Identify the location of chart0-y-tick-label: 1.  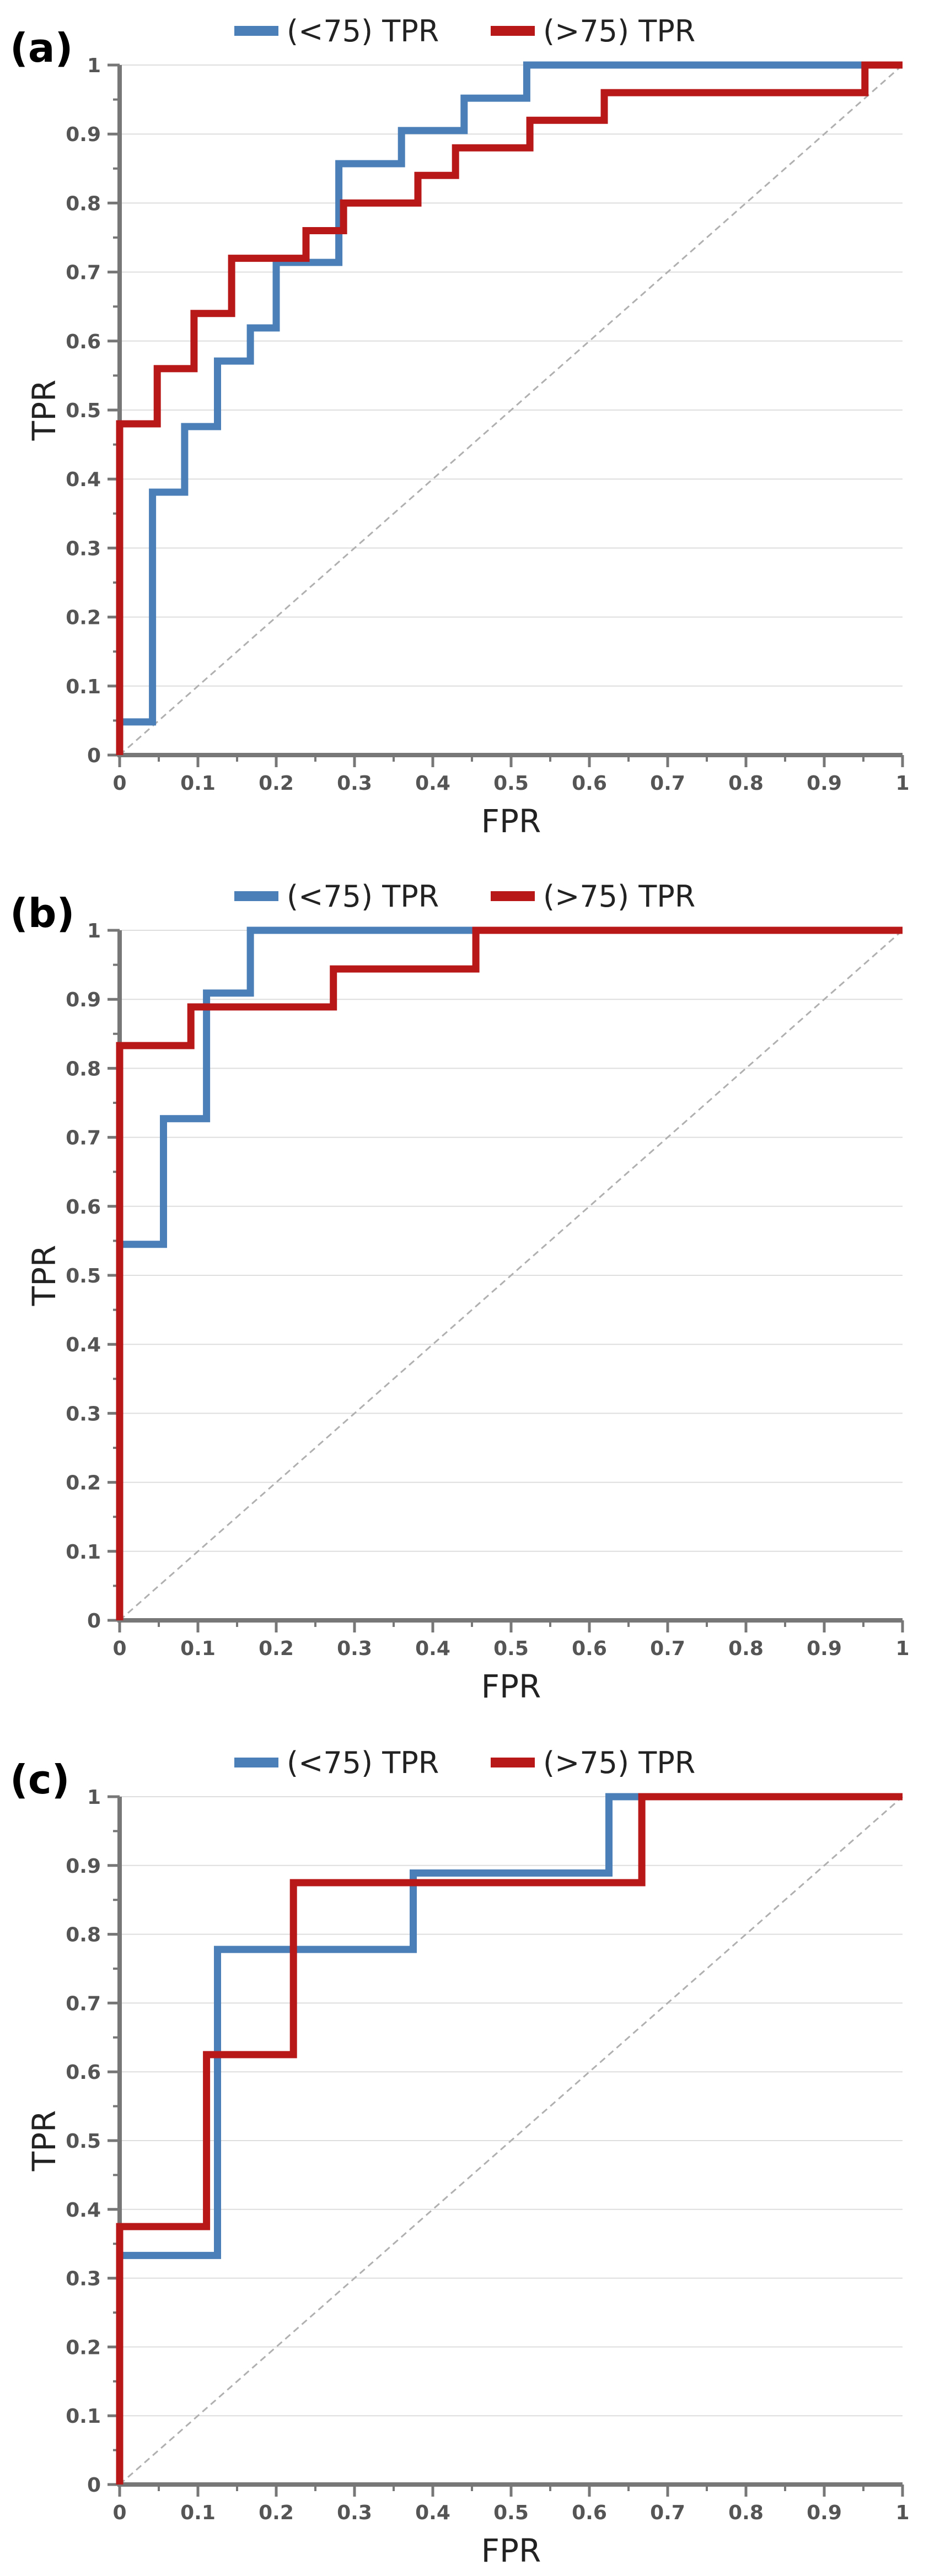
(94, 66).